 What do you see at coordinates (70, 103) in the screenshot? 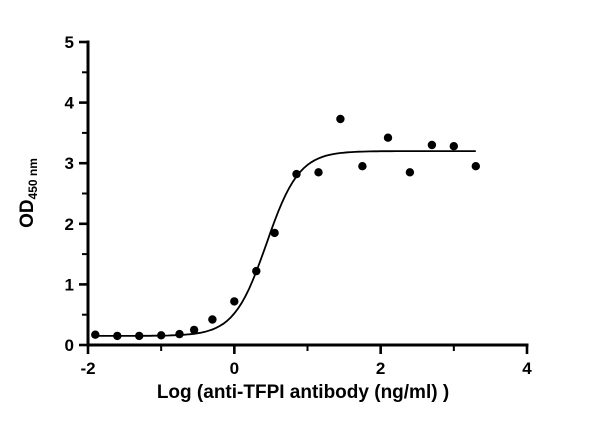
I see `y-tick-label: 4` at bounding box center [70, 103].